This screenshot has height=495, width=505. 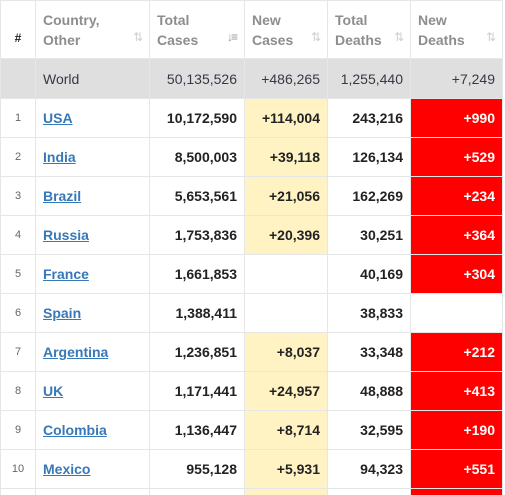 I want to click on total-deaths-cell: 162,269, so click(x=369, y=196).